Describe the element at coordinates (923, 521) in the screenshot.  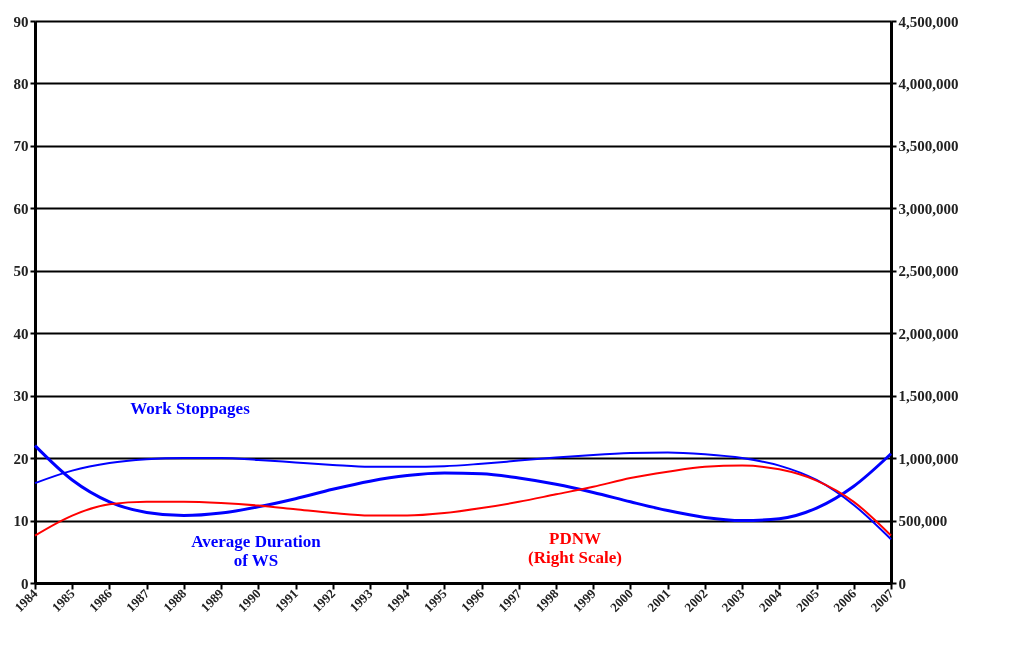
I see `y2-tick-label: 500,000` at that location.